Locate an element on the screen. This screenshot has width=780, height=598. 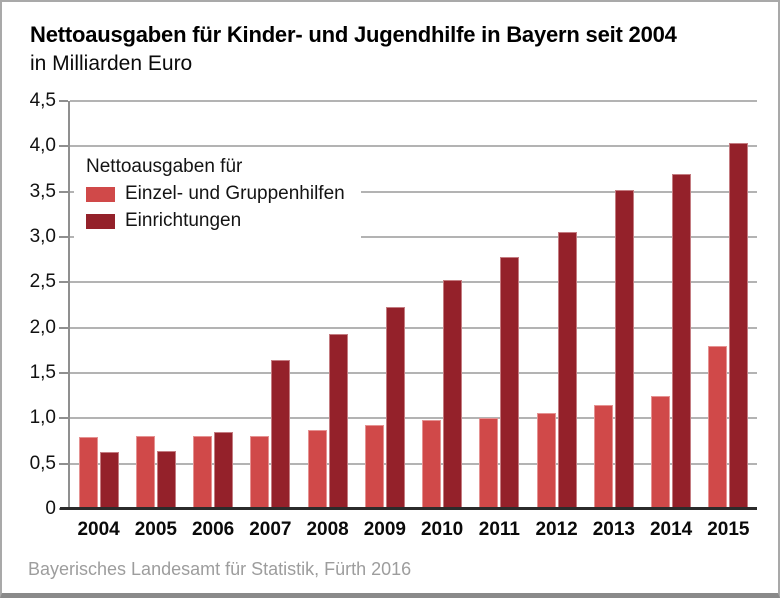
x-axis-tick-label: 2015 is located at coordinates (728, 529).